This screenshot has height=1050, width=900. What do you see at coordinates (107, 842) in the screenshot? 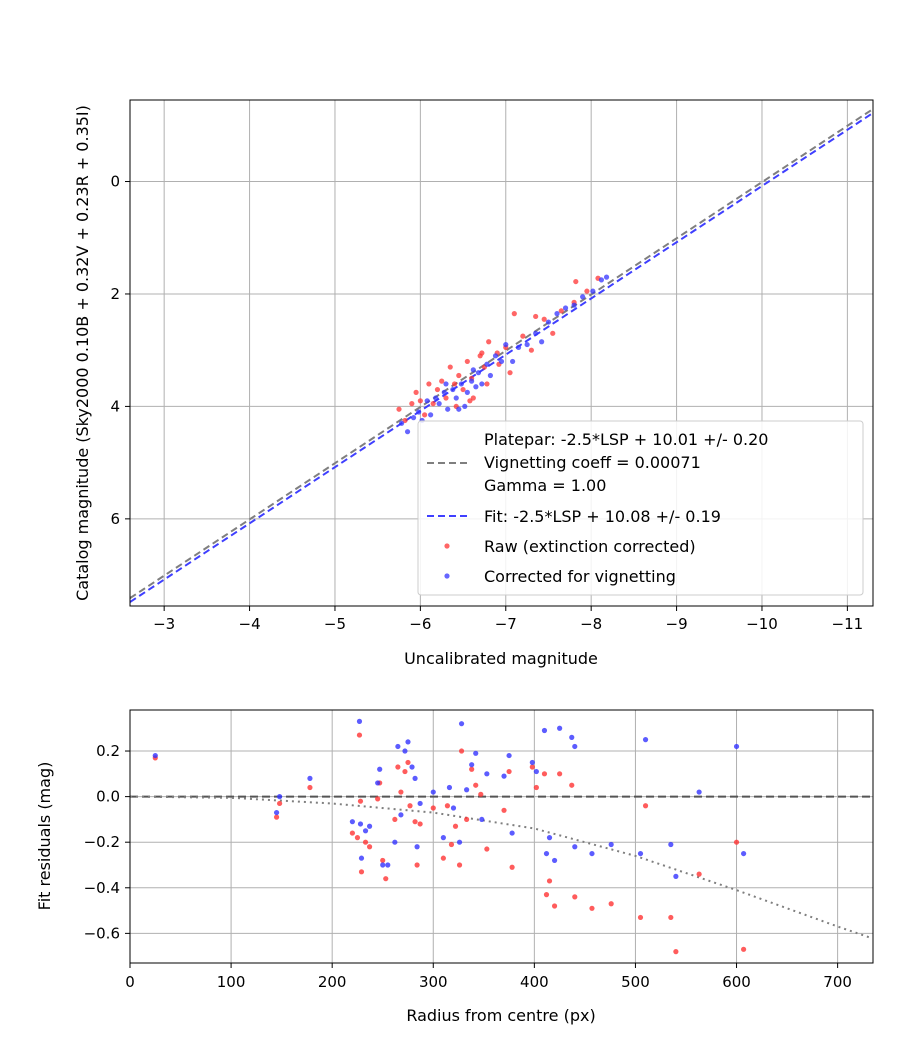
I see `bottom-y-ticks: 0.2 0.0 −0.2 −0.4 −0.6` at bounding box center [107, 842].